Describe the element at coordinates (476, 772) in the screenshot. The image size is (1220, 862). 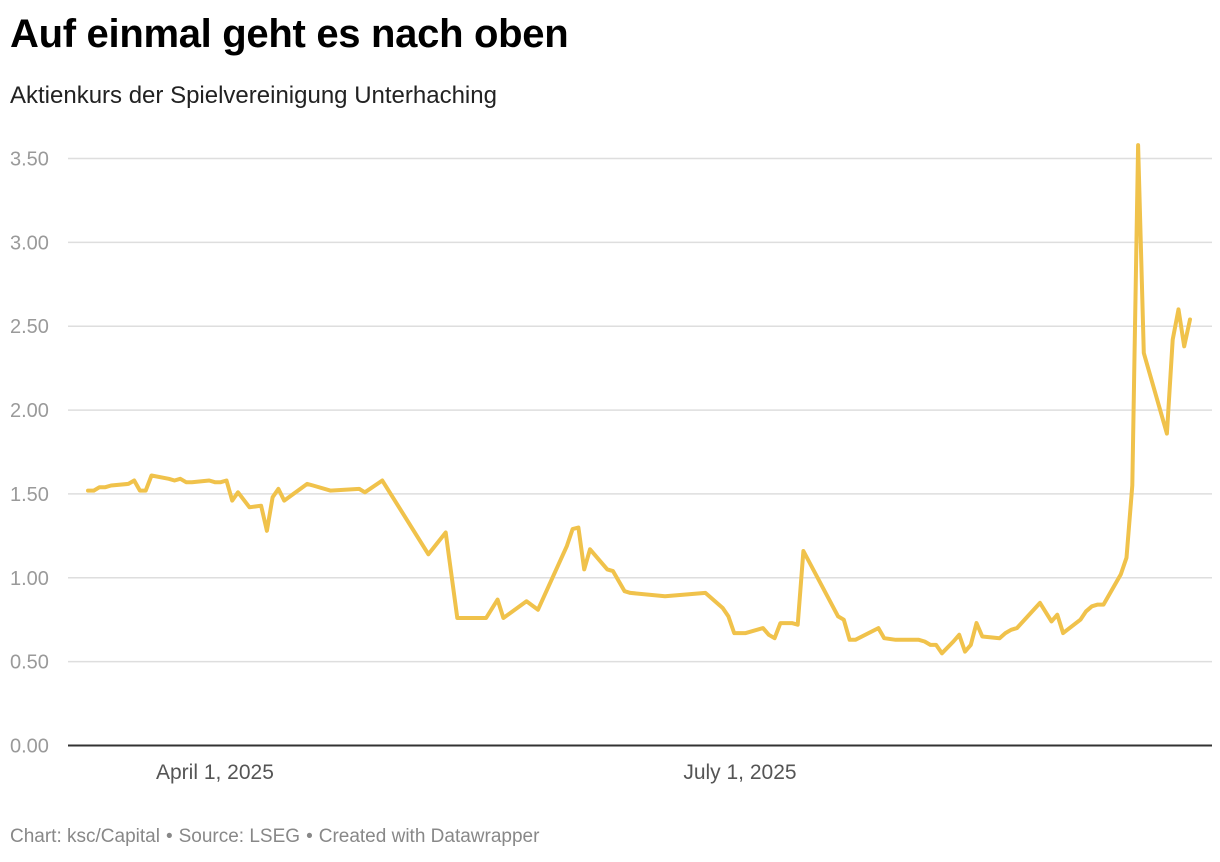
I see `x-axis: April 1, 2025 July 1, 2025` at that location.